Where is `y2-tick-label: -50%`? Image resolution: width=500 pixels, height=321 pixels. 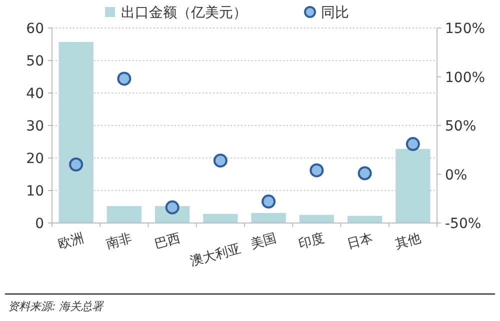 y2-tick-label: -50% is located at coordinates (463, 224).